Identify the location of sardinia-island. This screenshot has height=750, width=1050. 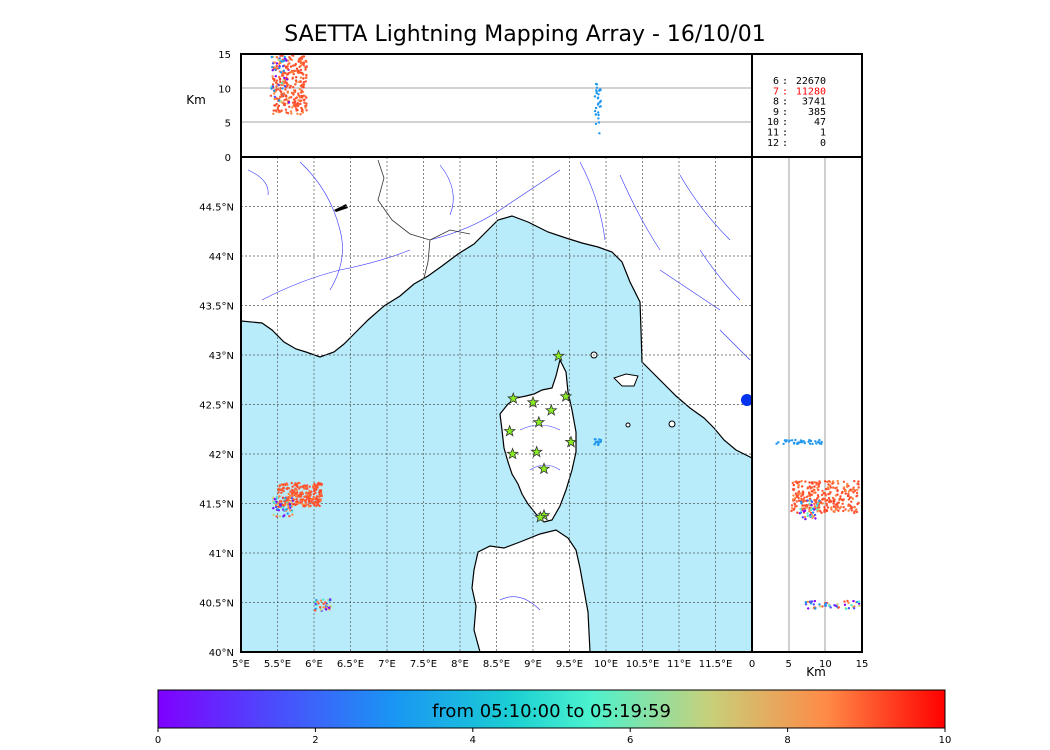
(531, 590).